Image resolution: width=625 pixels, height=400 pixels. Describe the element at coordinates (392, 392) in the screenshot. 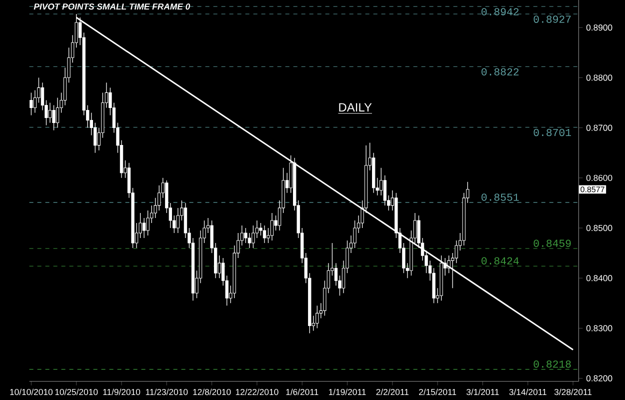

I see `x-tick-label: 2/2/2011` at that location.